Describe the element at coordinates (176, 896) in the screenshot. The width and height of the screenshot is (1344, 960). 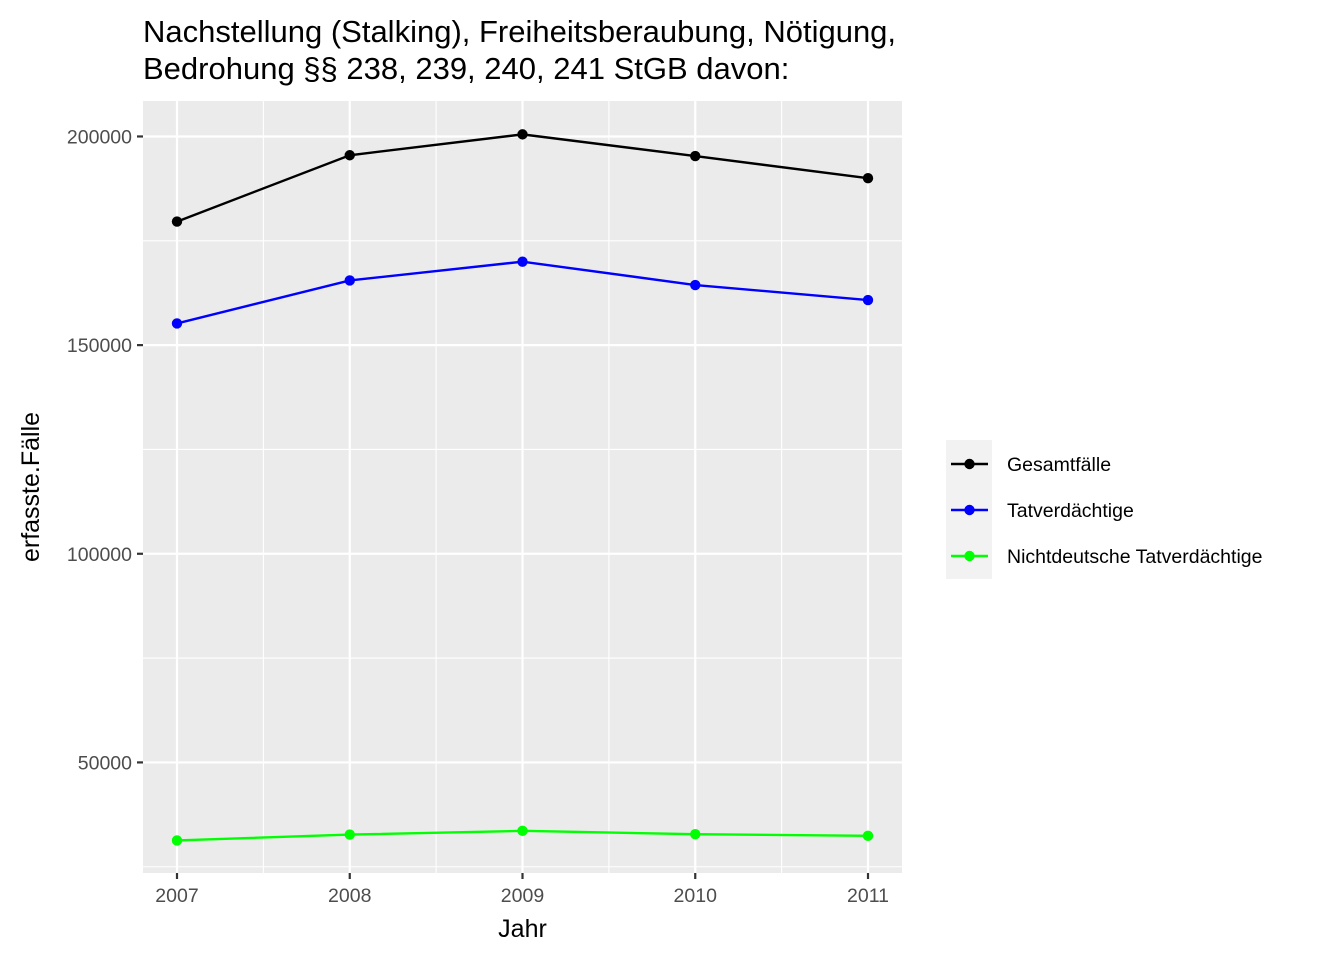
I see `x-axis-tick-label: 2007` at that location.